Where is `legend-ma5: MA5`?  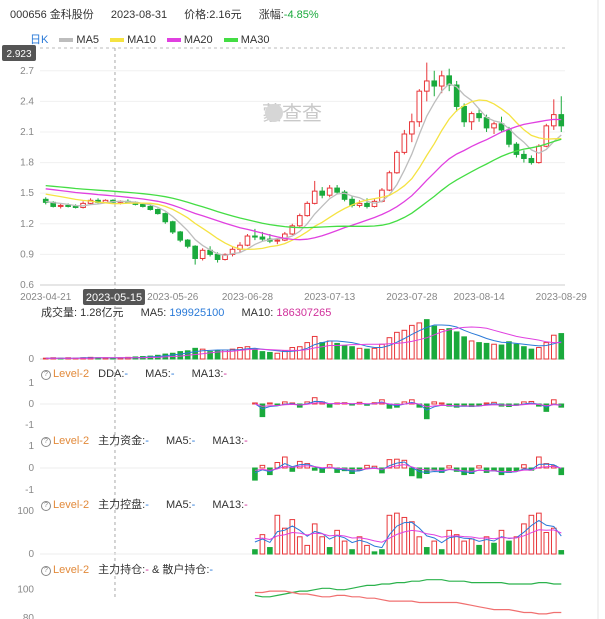 legend-ma5: MA5 is located at coordinates (79, 40).